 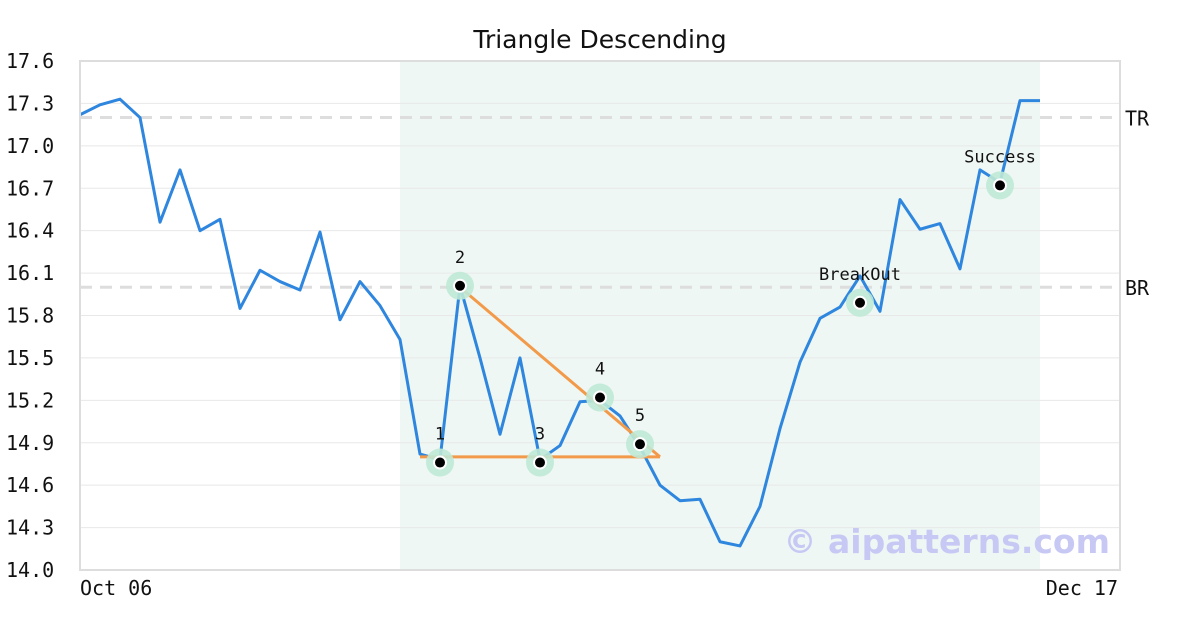 What do you see at coordinates (30, 358) in the screenshot?
I see `y-tick-label: 15.5` at bounding box center [30, 358].